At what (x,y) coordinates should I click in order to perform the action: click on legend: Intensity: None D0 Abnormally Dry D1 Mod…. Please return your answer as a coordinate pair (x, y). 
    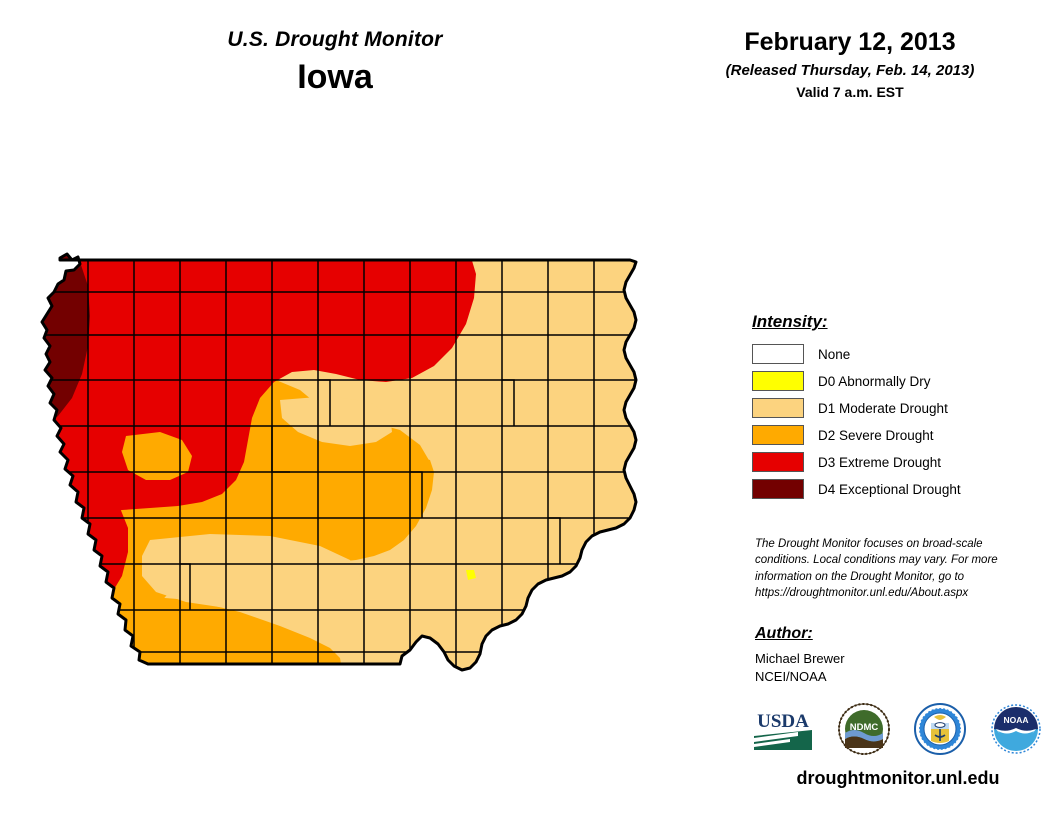
    Looking at the image, I should click on (897, 408).